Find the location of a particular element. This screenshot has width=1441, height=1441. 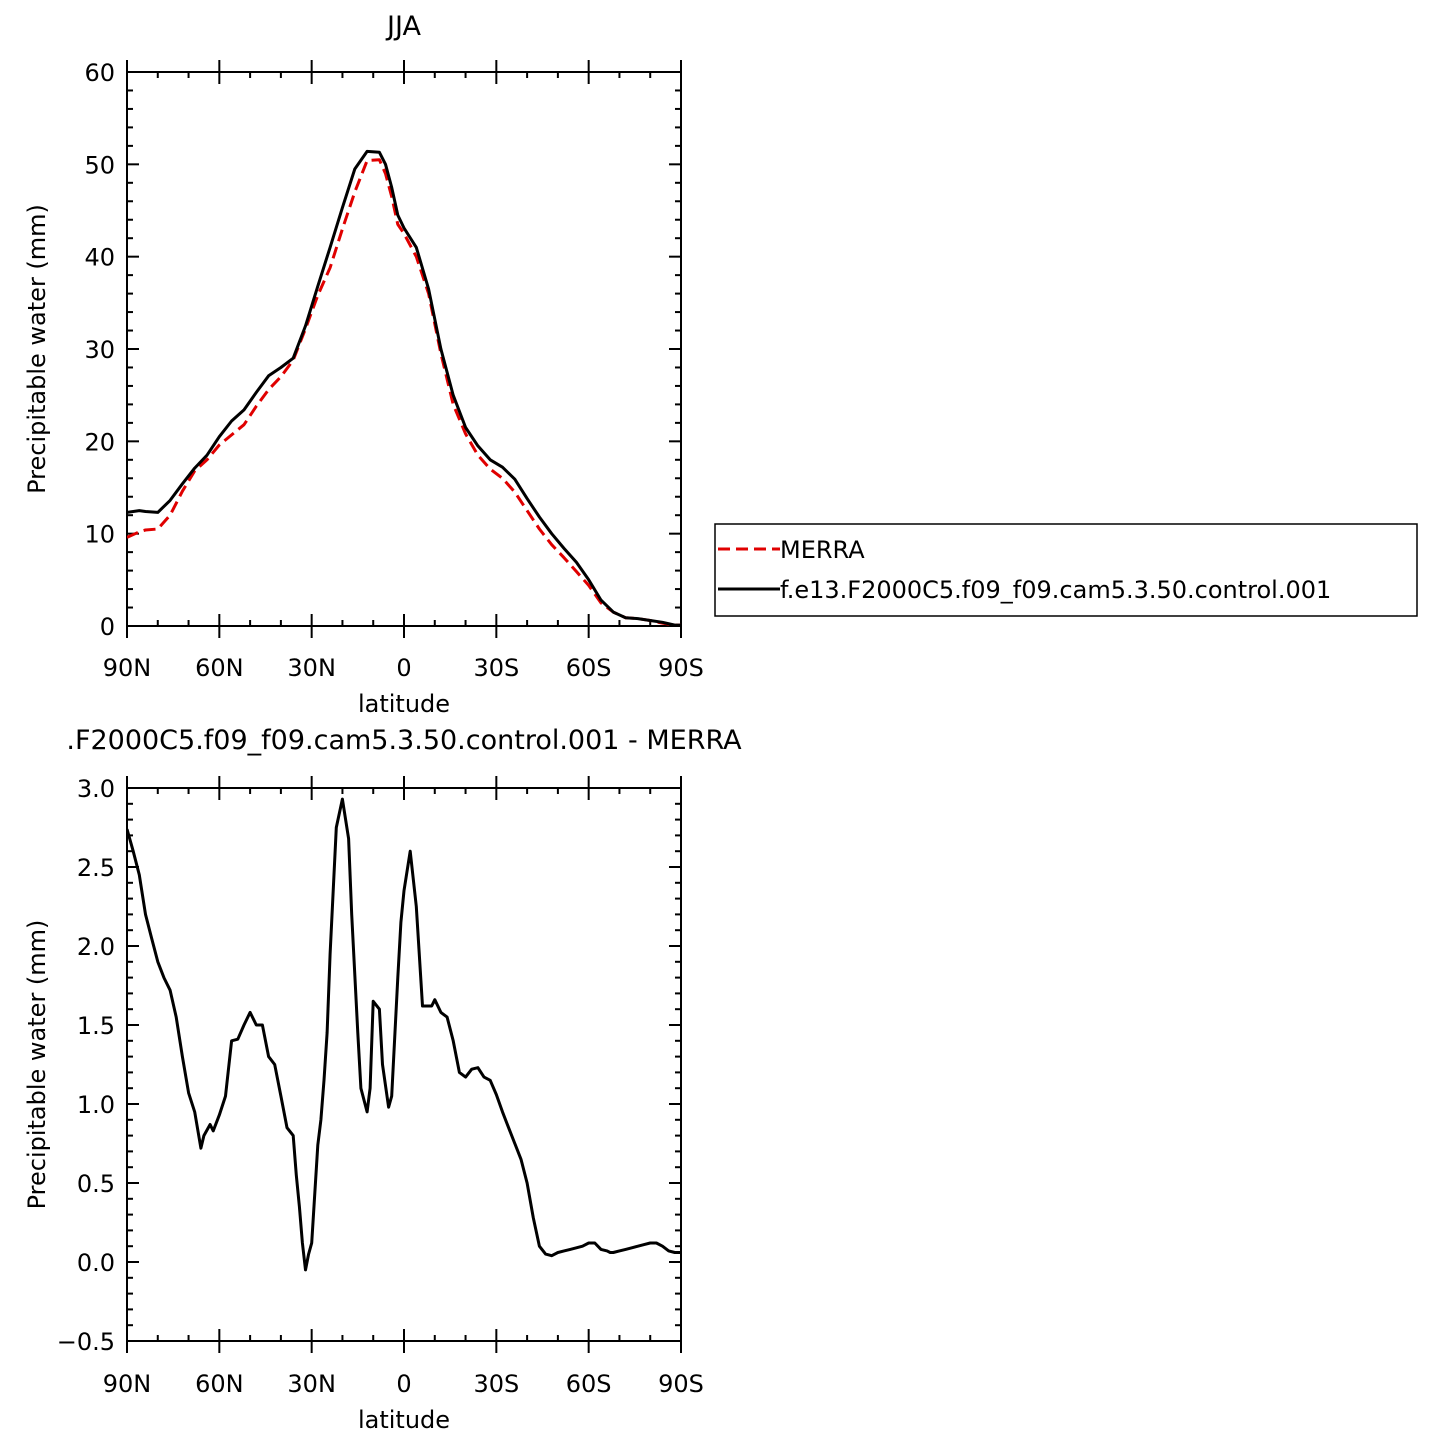

y-tick-label: 3.0 is located at coordinates (96, 789).